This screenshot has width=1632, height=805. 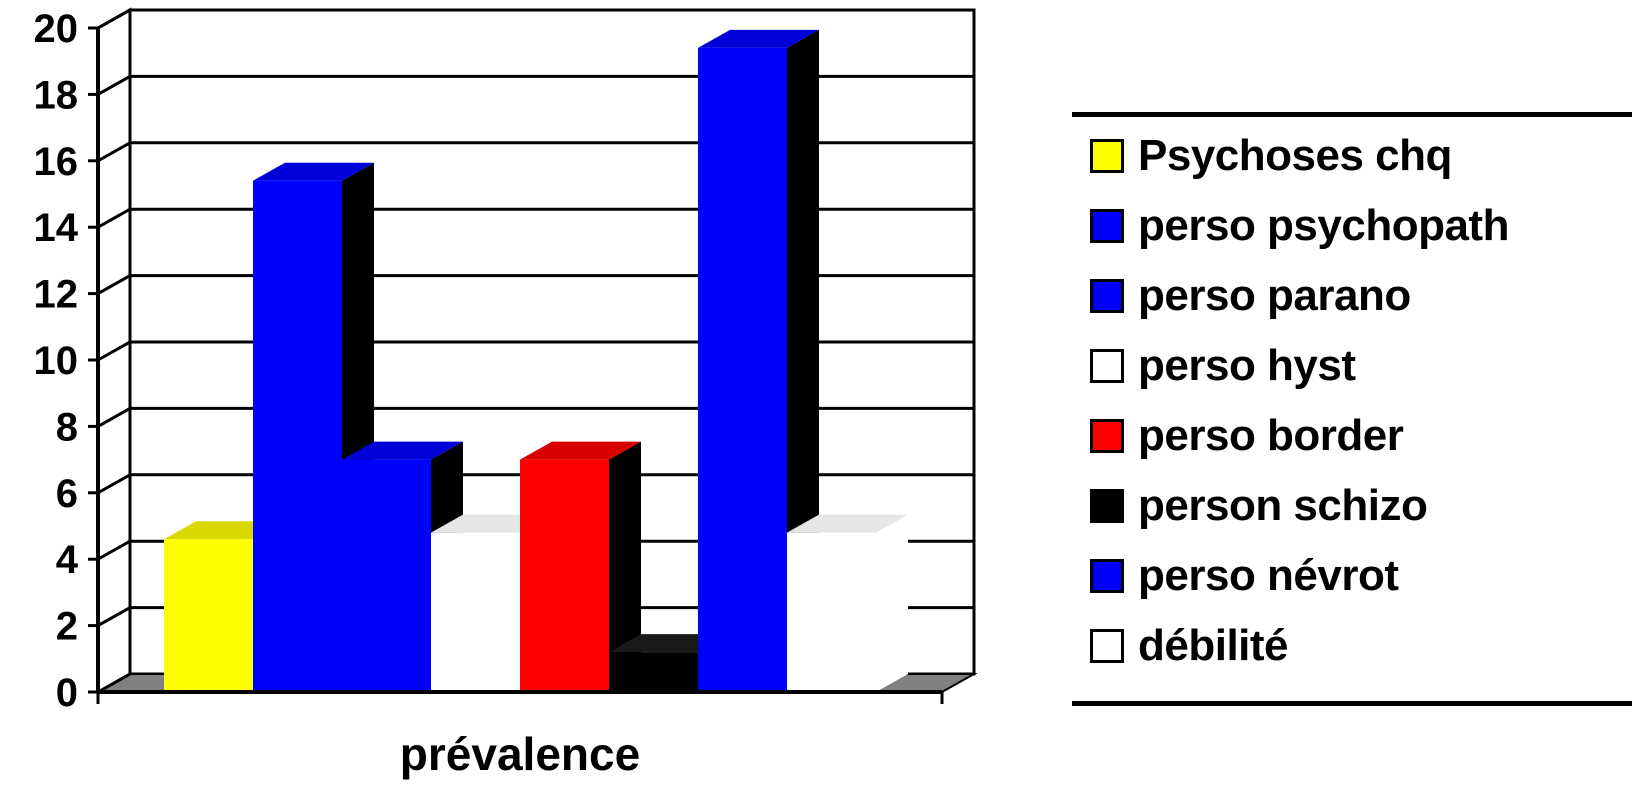 What do you see at coordinates (56, 228) in the screenshot?
I see `y-tick-label: 14` at bounding box center [56, 228].